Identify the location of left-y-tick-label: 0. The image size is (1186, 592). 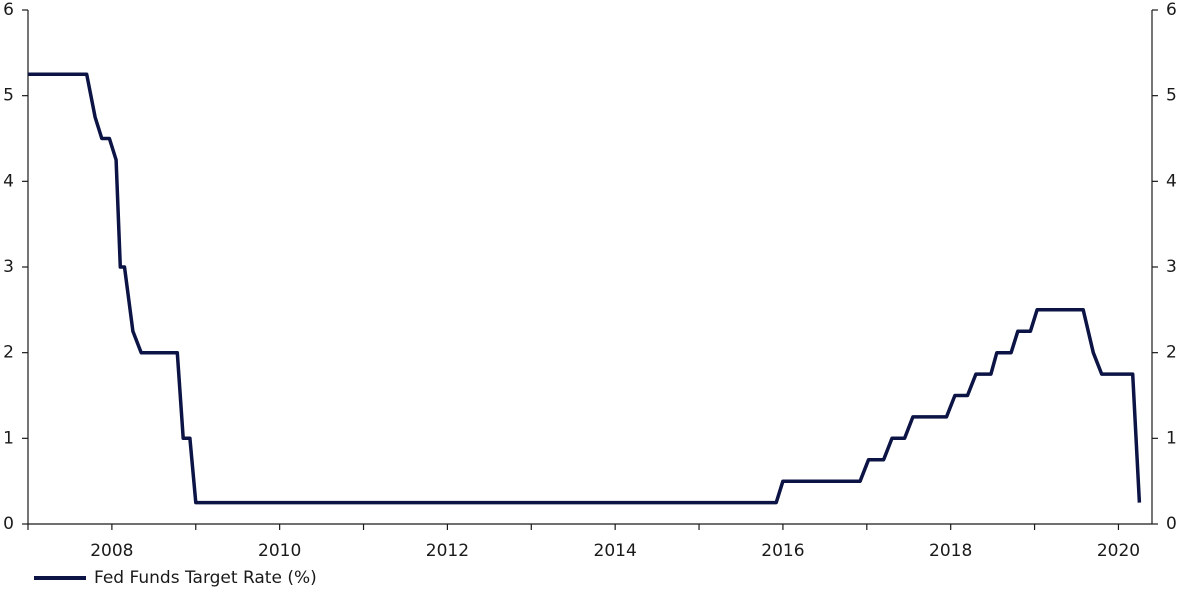
(8, 524).